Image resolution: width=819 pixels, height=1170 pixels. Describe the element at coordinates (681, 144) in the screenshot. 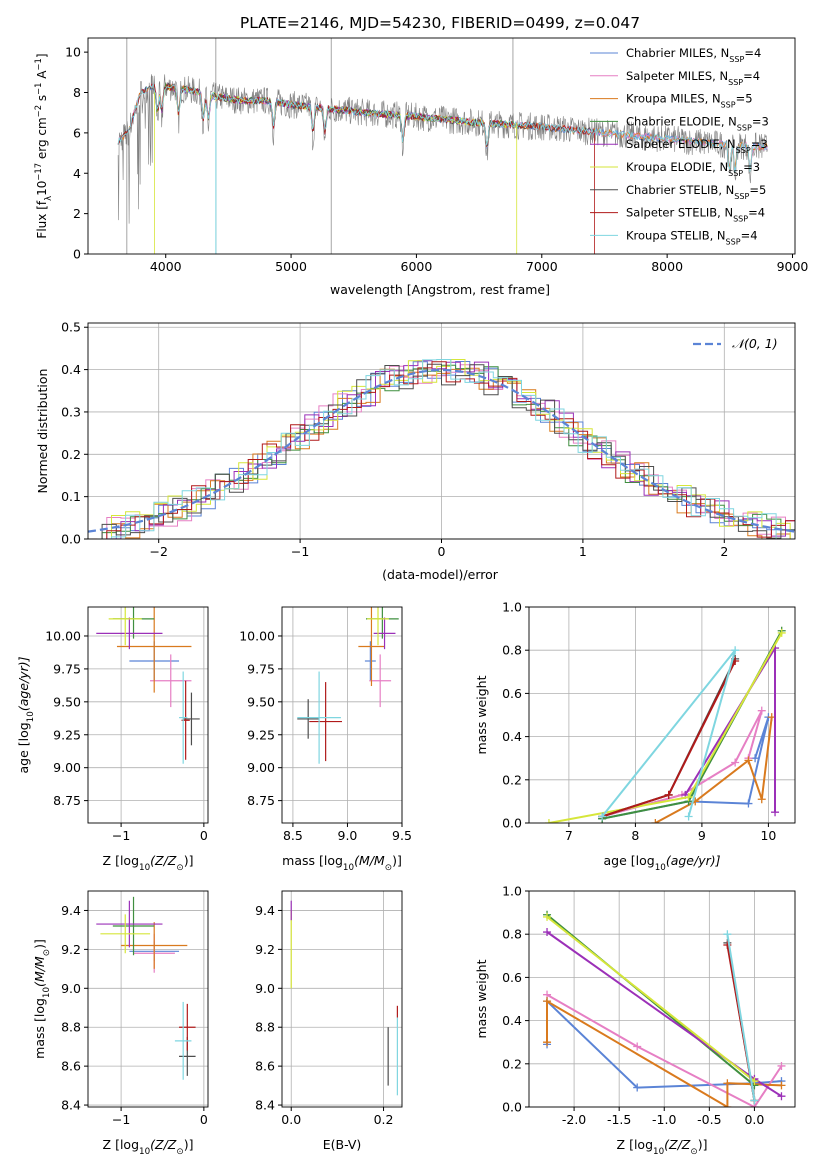

I see `legend-label-part: Salpeter ELODIE, N` at that location.